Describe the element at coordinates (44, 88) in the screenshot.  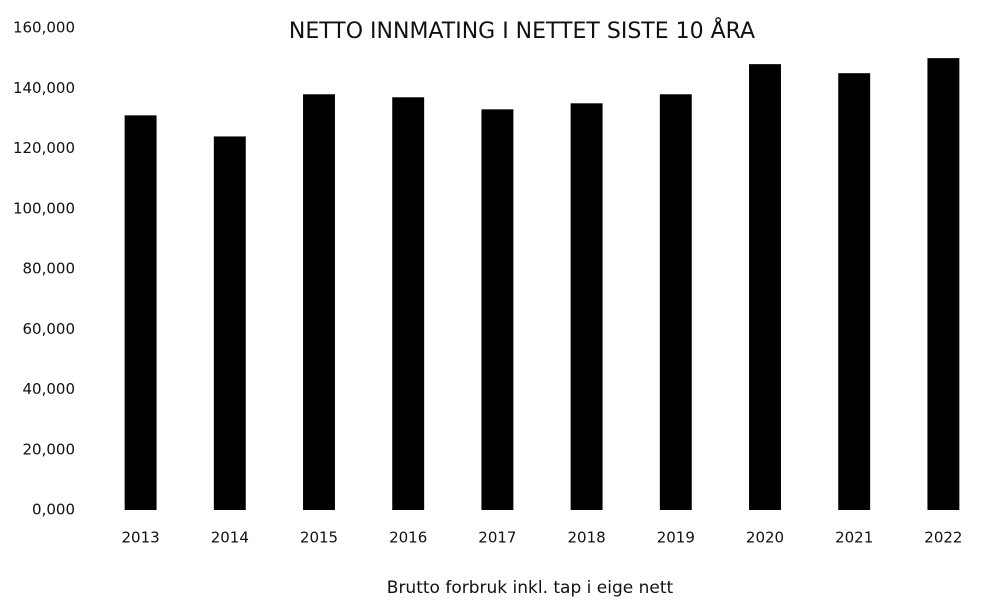
I see `y-tick-label: 140,000` at that location.